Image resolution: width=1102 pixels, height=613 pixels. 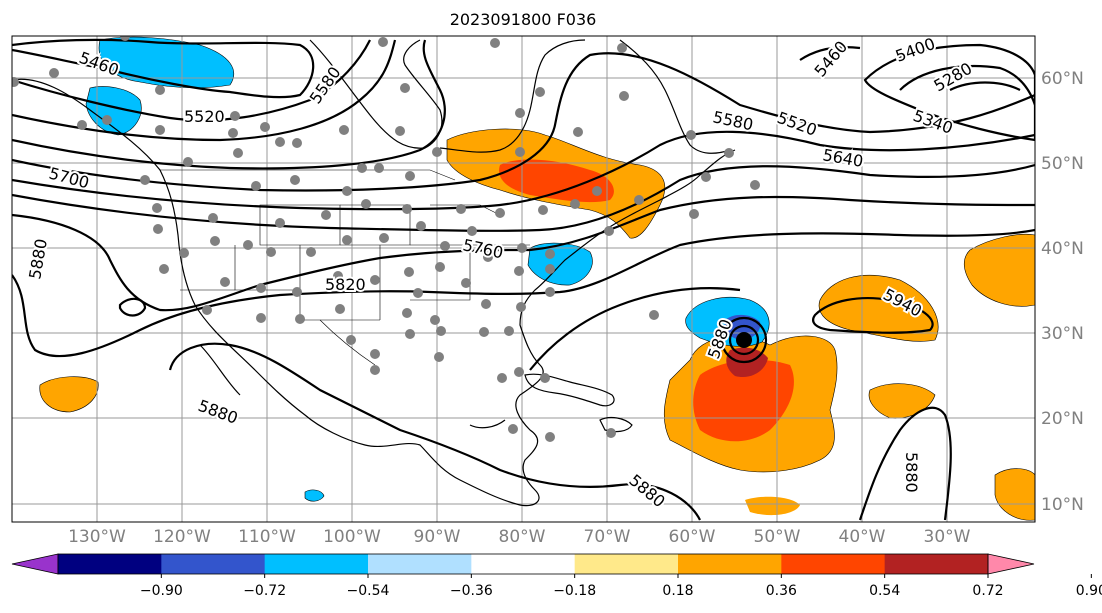 I want to click on lon-label-70w: 70°W, so click(x=607, y=537).